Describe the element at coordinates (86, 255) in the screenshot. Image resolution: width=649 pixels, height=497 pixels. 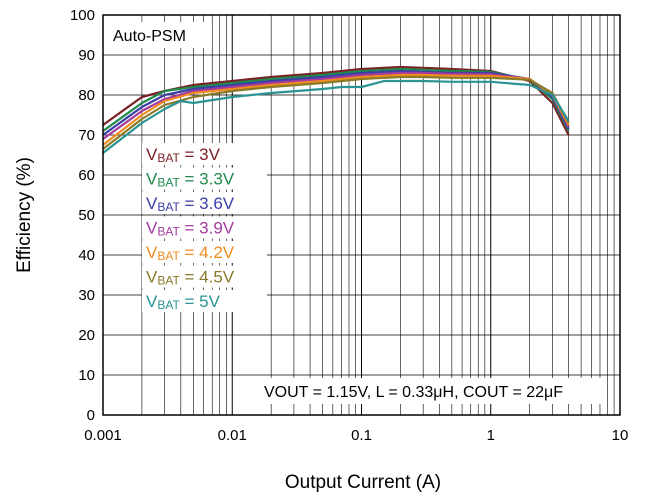
I see `y-tick-label: 40` at that location.